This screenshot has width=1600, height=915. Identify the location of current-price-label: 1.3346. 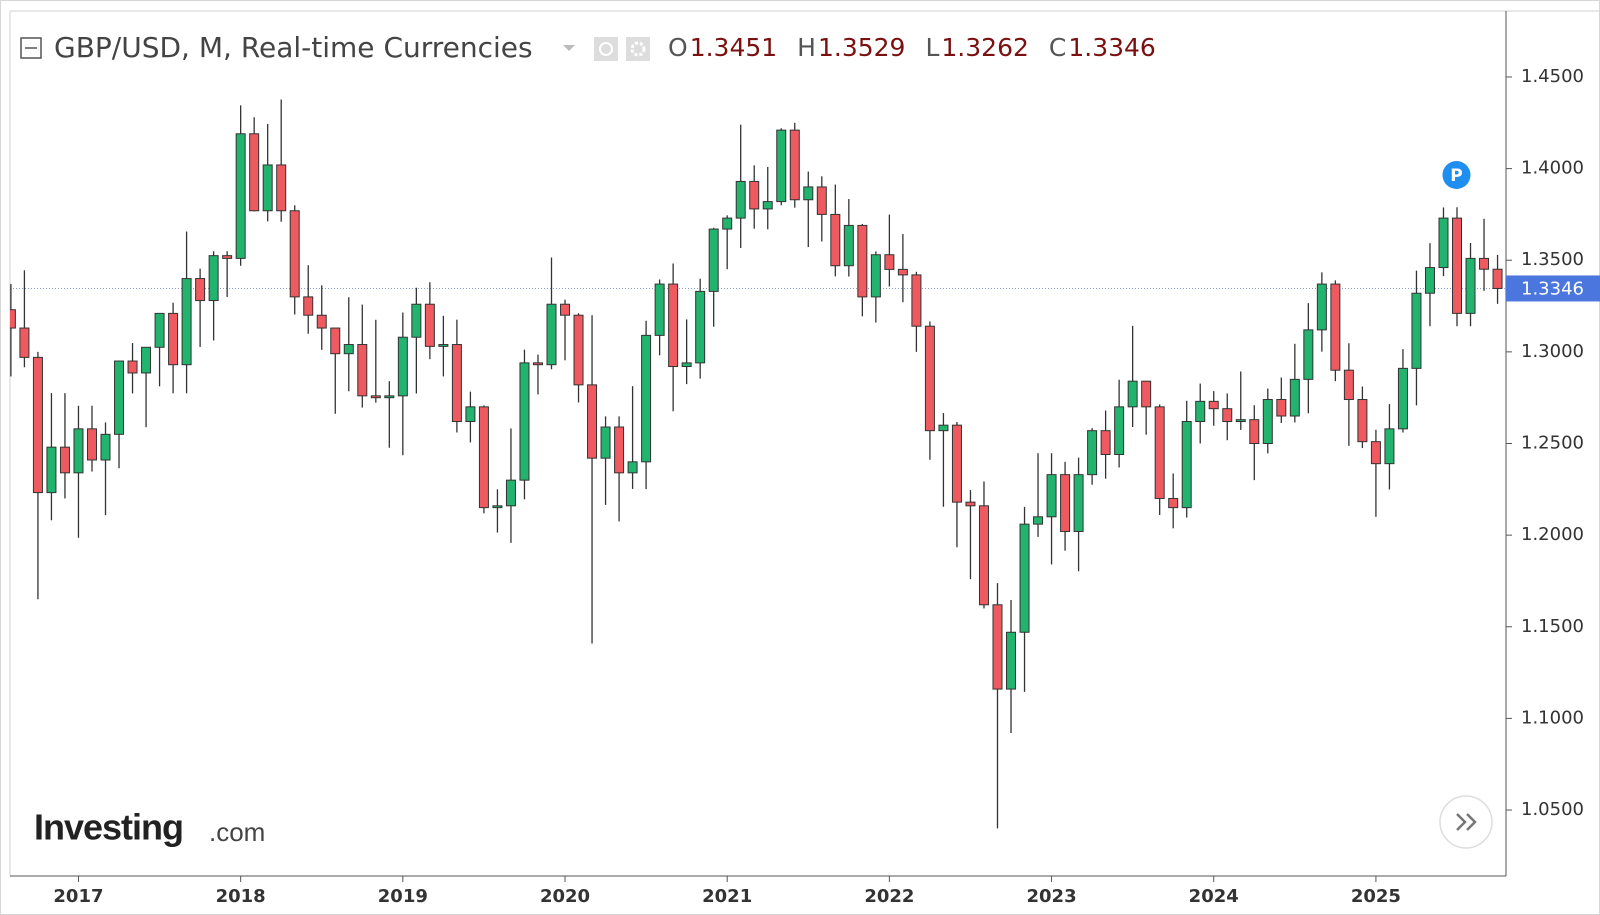
(1552, 288).